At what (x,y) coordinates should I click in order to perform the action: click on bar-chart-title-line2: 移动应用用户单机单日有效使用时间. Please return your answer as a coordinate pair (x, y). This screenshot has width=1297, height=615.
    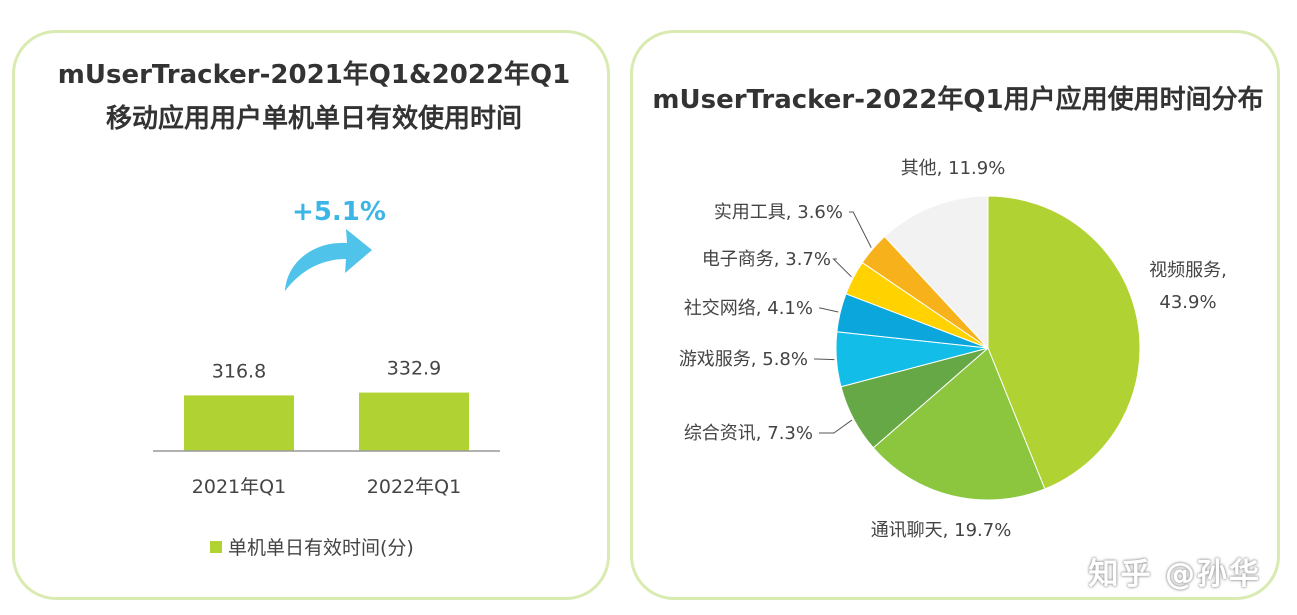
    Looking at the image, I should click on (313, 119).